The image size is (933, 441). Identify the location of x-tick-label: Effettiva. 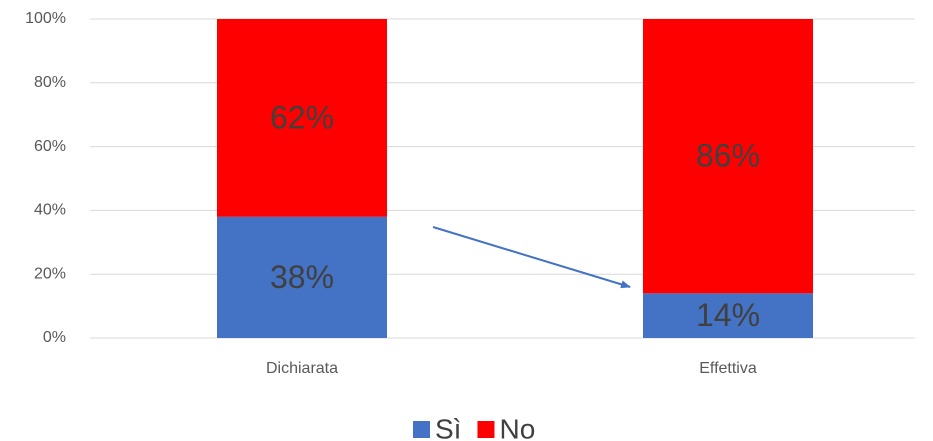
(728, 368).